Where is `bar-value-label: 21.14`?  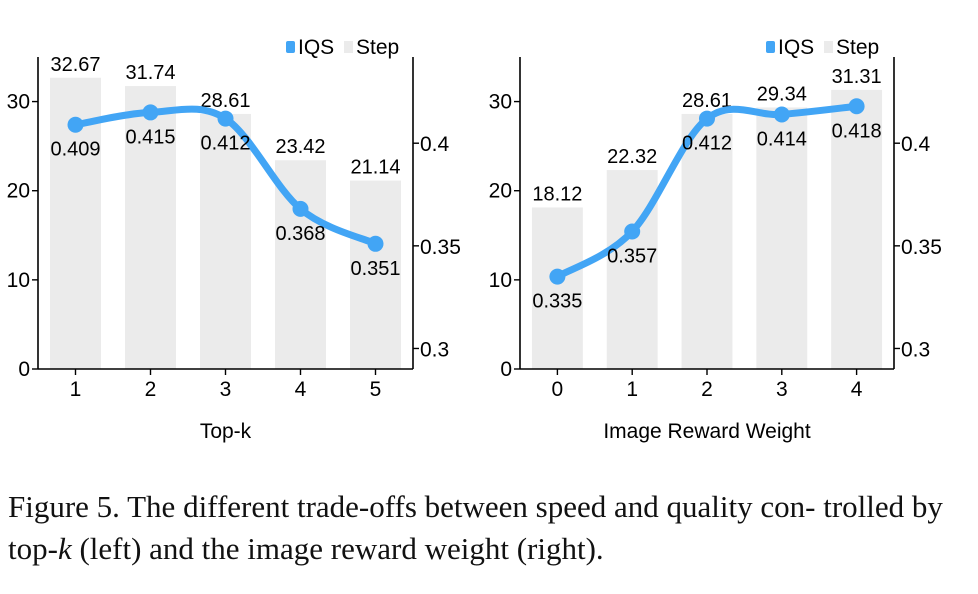
bar-value-label: 21.14 is located at coordinates (375, 168).